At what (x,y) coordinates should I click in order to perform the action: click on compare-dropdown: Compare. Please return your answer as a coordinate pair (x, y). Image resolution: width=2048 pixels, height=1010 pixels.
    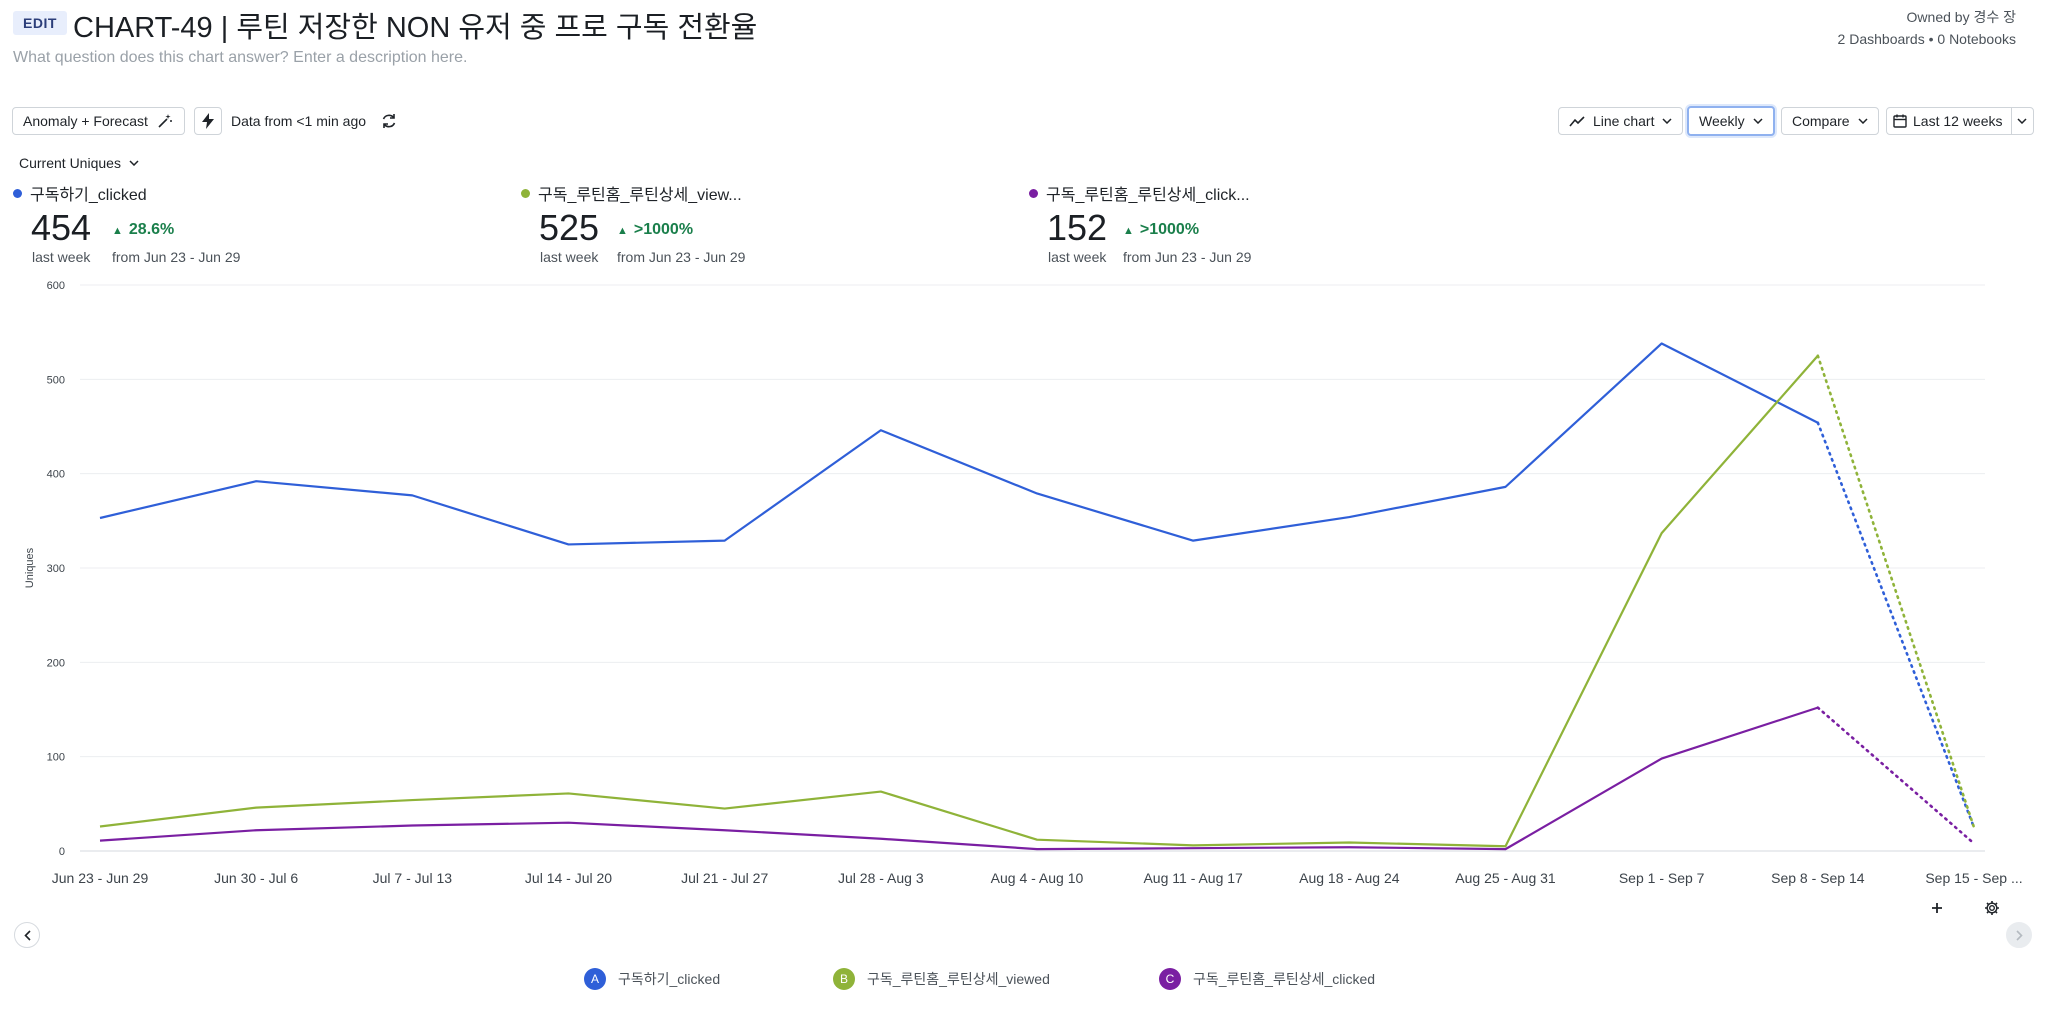
    Looking at the image, I should click on (1830, 121).